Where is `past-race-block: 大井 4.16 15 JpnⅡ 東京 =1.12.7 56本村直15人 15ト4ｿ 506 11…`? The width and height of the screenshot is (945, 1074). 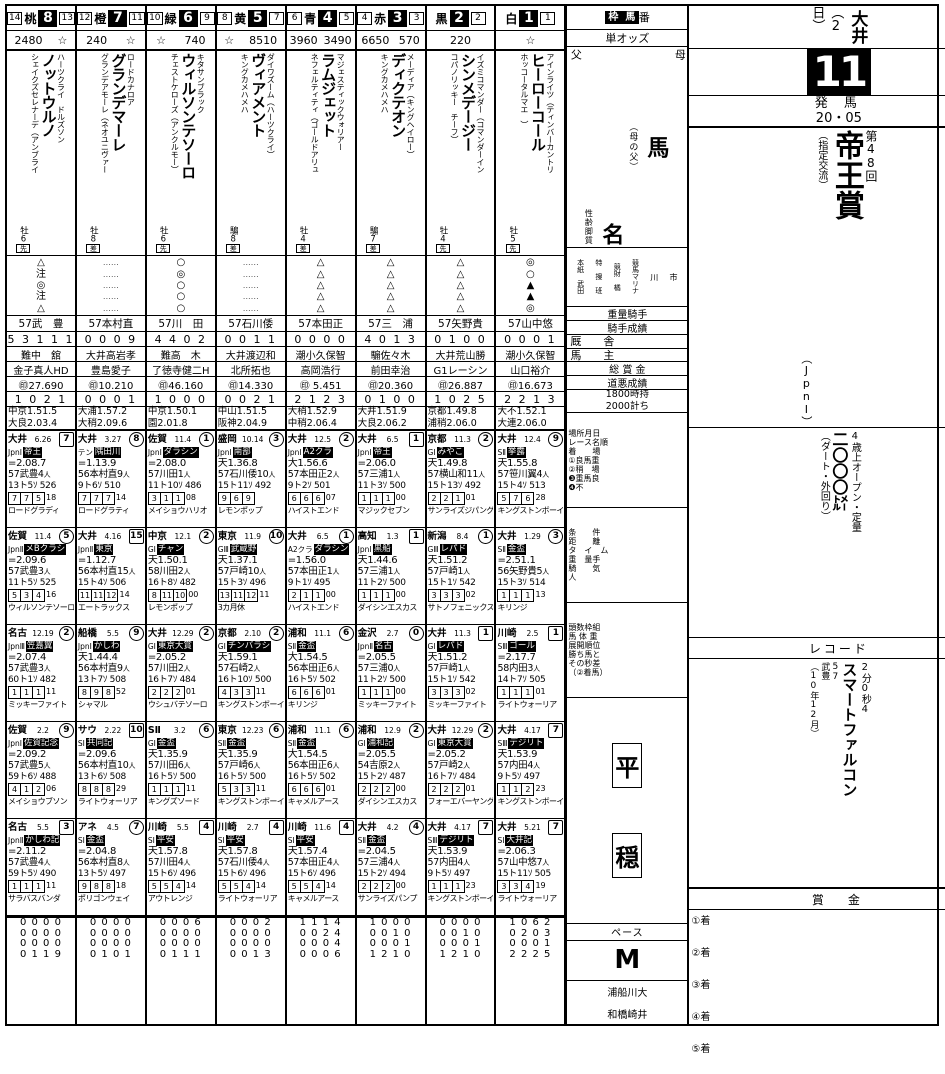
past-race-block: 大井 4.16 15 JpnⅡ 東京 =1.12.7 56本村直15人 15ト4ｿ 506 11… is located at coordinates (110, 576).